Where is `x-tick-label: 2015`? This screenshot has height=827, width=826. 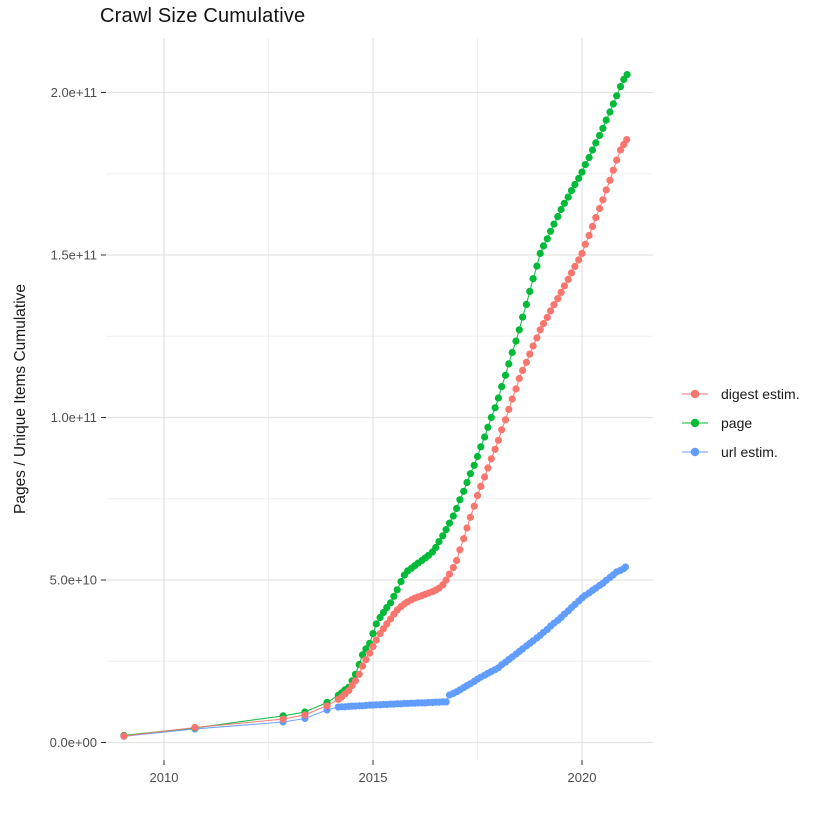 x-tick-label: 2015 is located at coordinates (373, 777).